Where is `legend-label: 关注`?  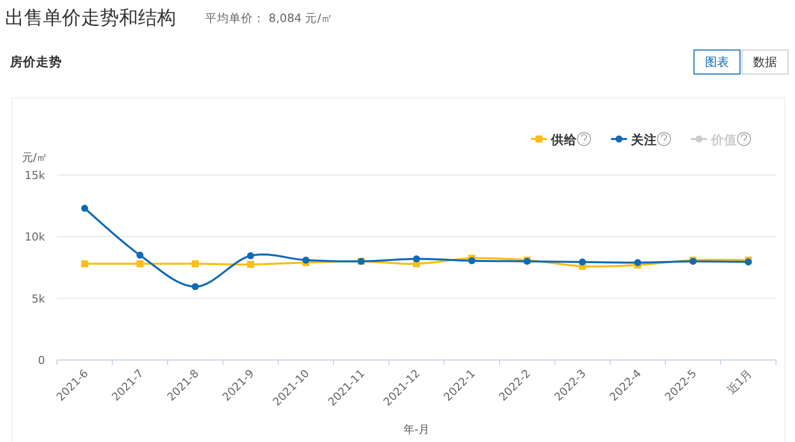
legend-label: 关注 is located at coordinates (643, 139).